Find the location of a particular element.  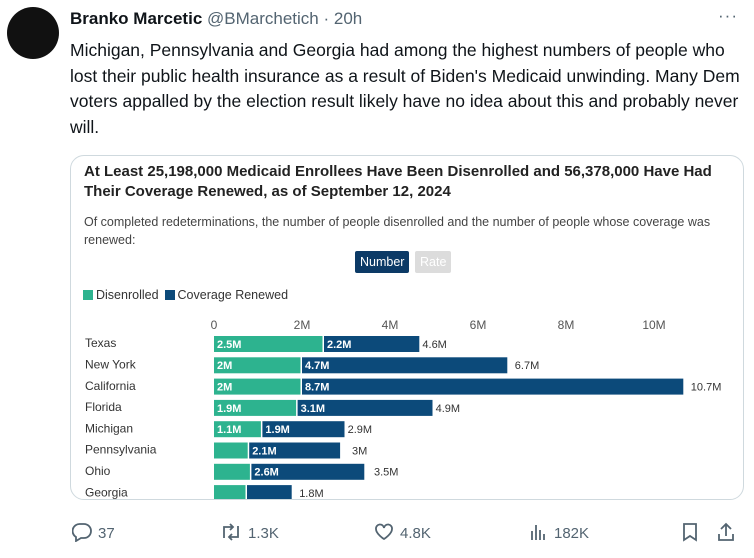

category-label: Florida is located at coordinates (103, 407).